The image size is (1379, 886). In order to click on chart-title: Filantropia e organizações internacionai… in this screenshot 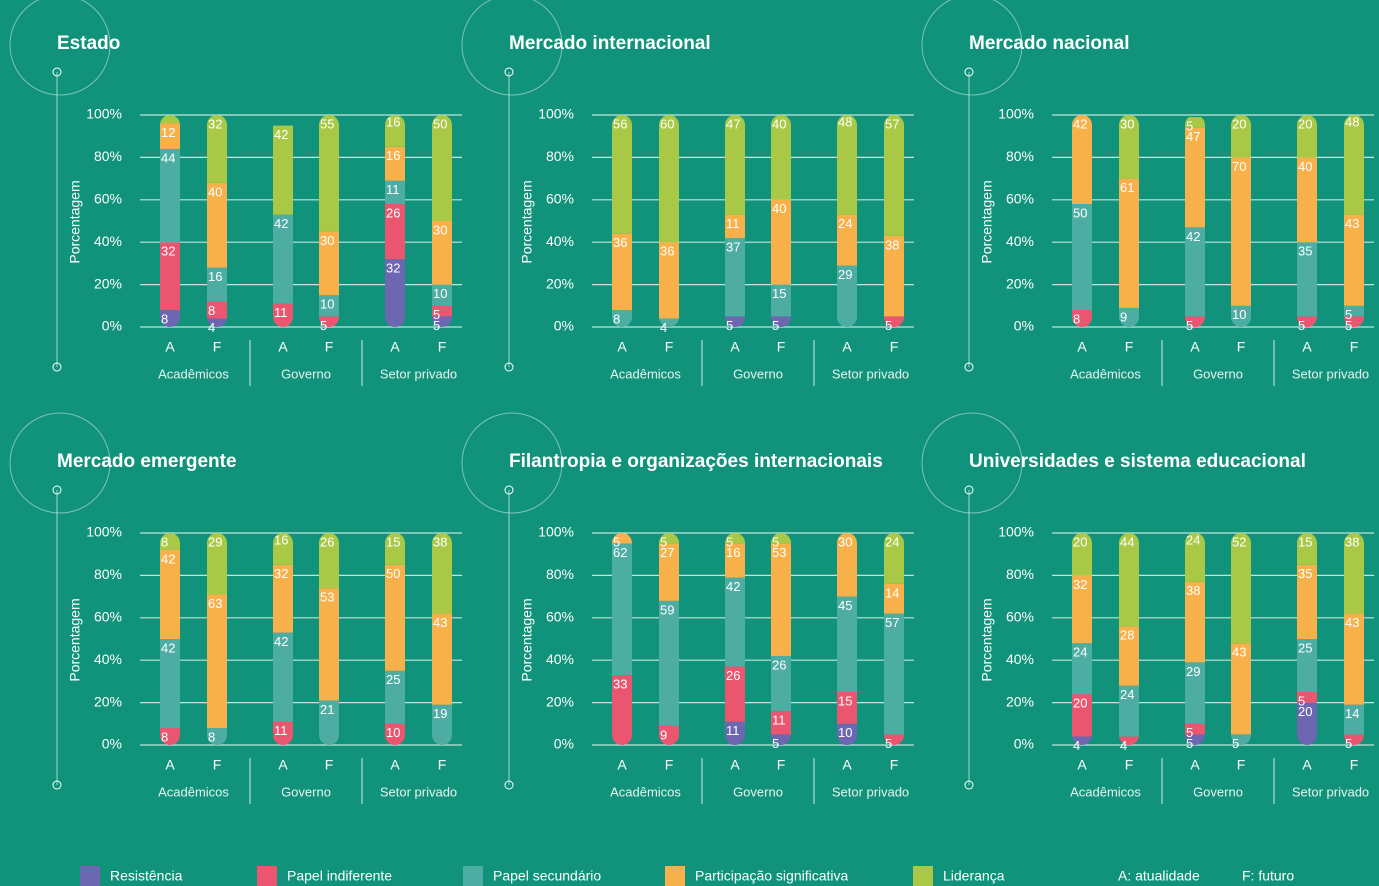, I will do `click(696, 461)`.